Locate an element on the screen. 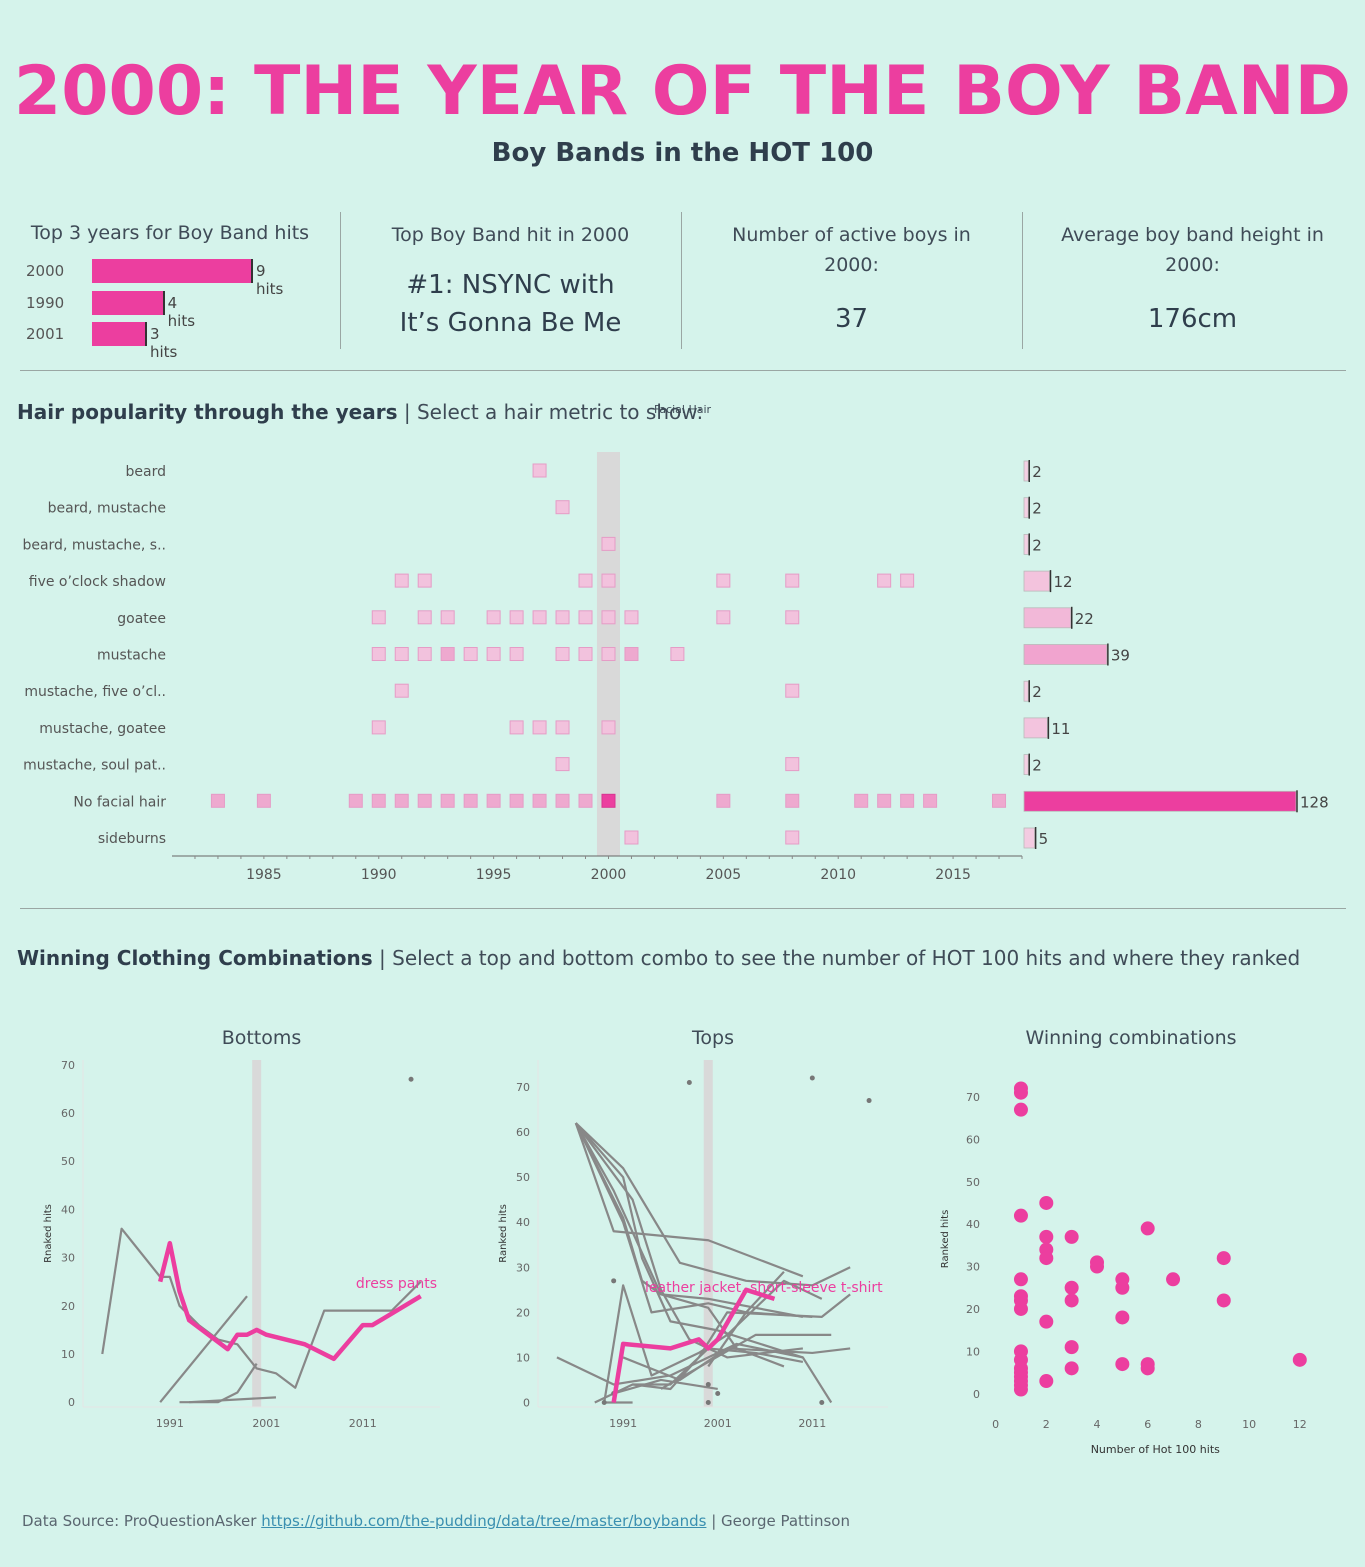 This screenshot has height=1567, width=1365. hair-total-label: 22 is located at coordinates (1084, 619).